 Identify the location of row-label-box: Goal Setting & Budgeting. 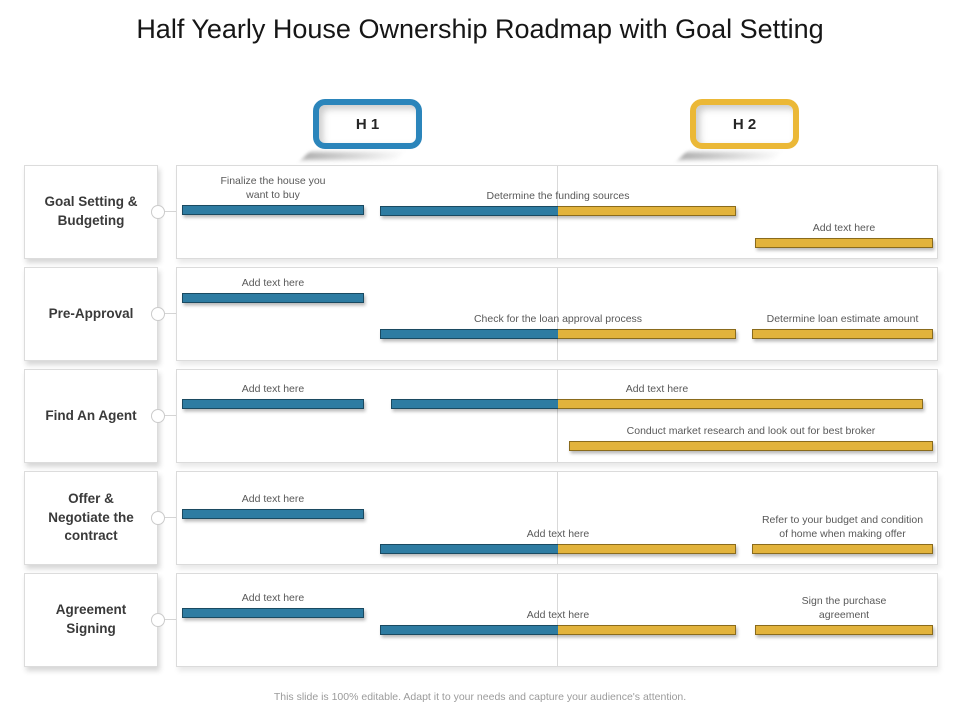
(91, 212).